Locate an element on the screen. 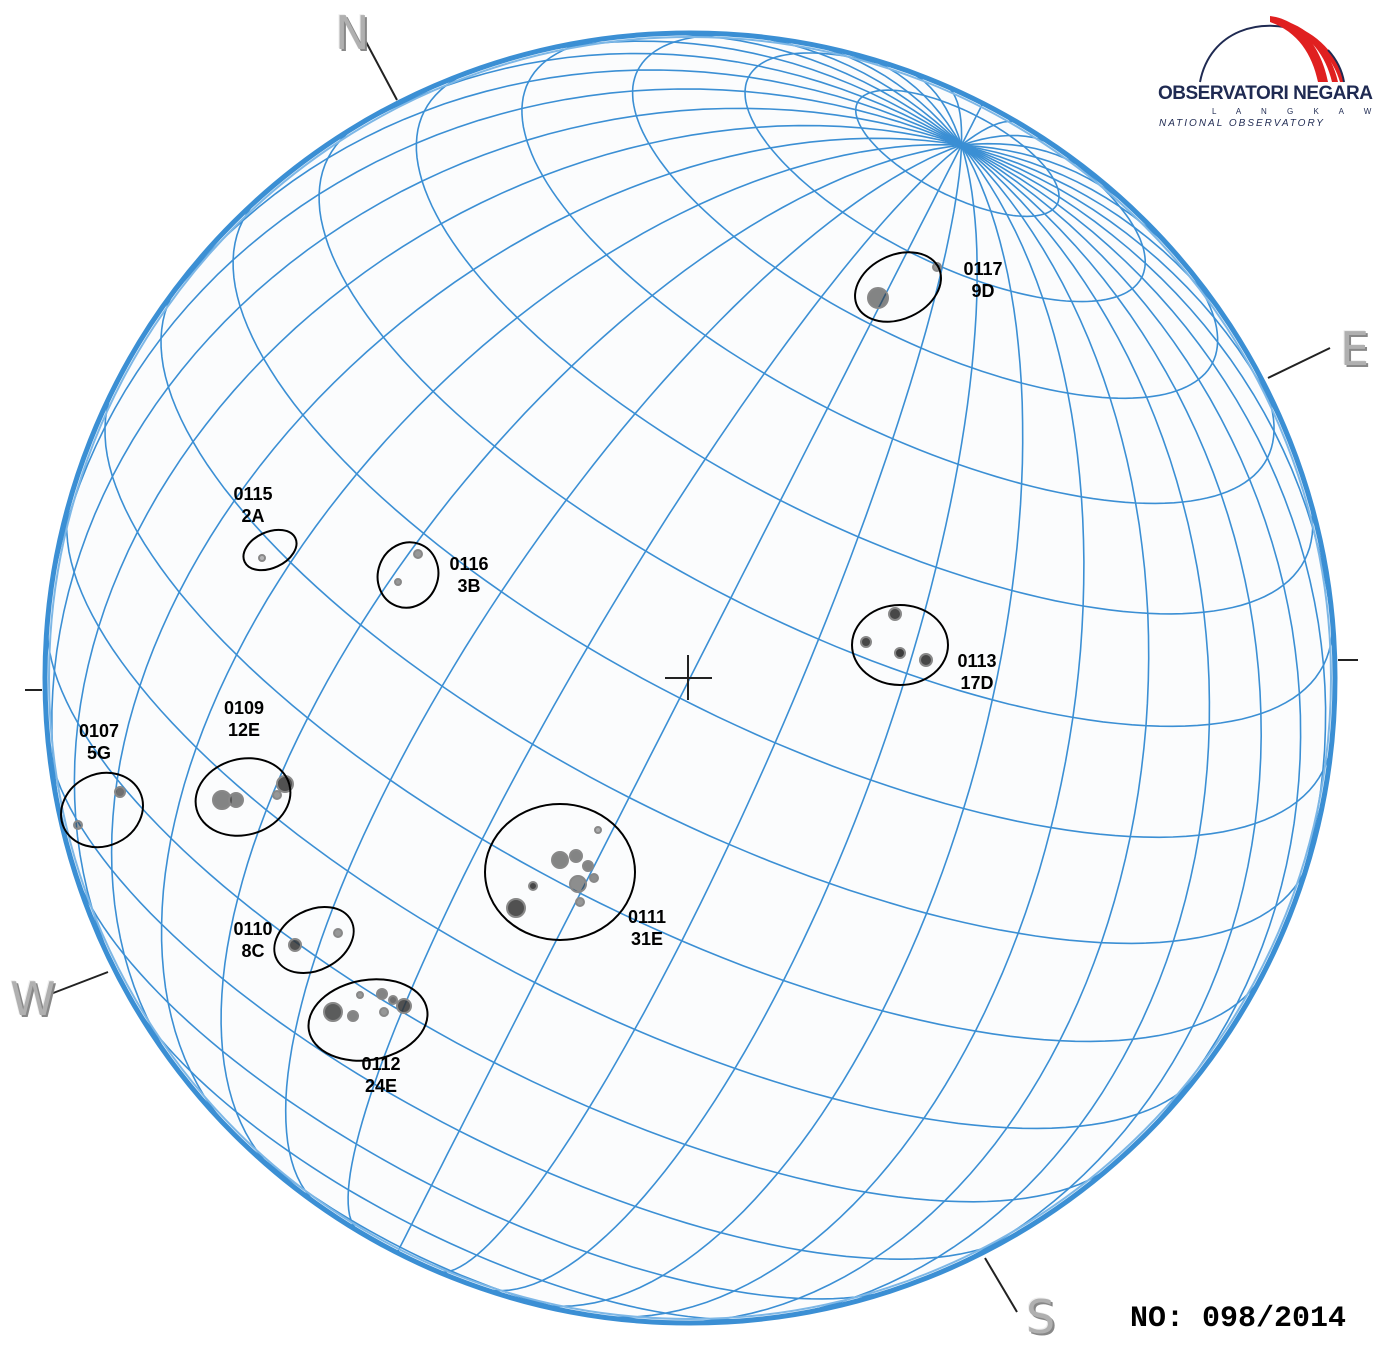 The image size is (1375, 1348). logo-arc-graphic is located at coordinates (1272, 49).